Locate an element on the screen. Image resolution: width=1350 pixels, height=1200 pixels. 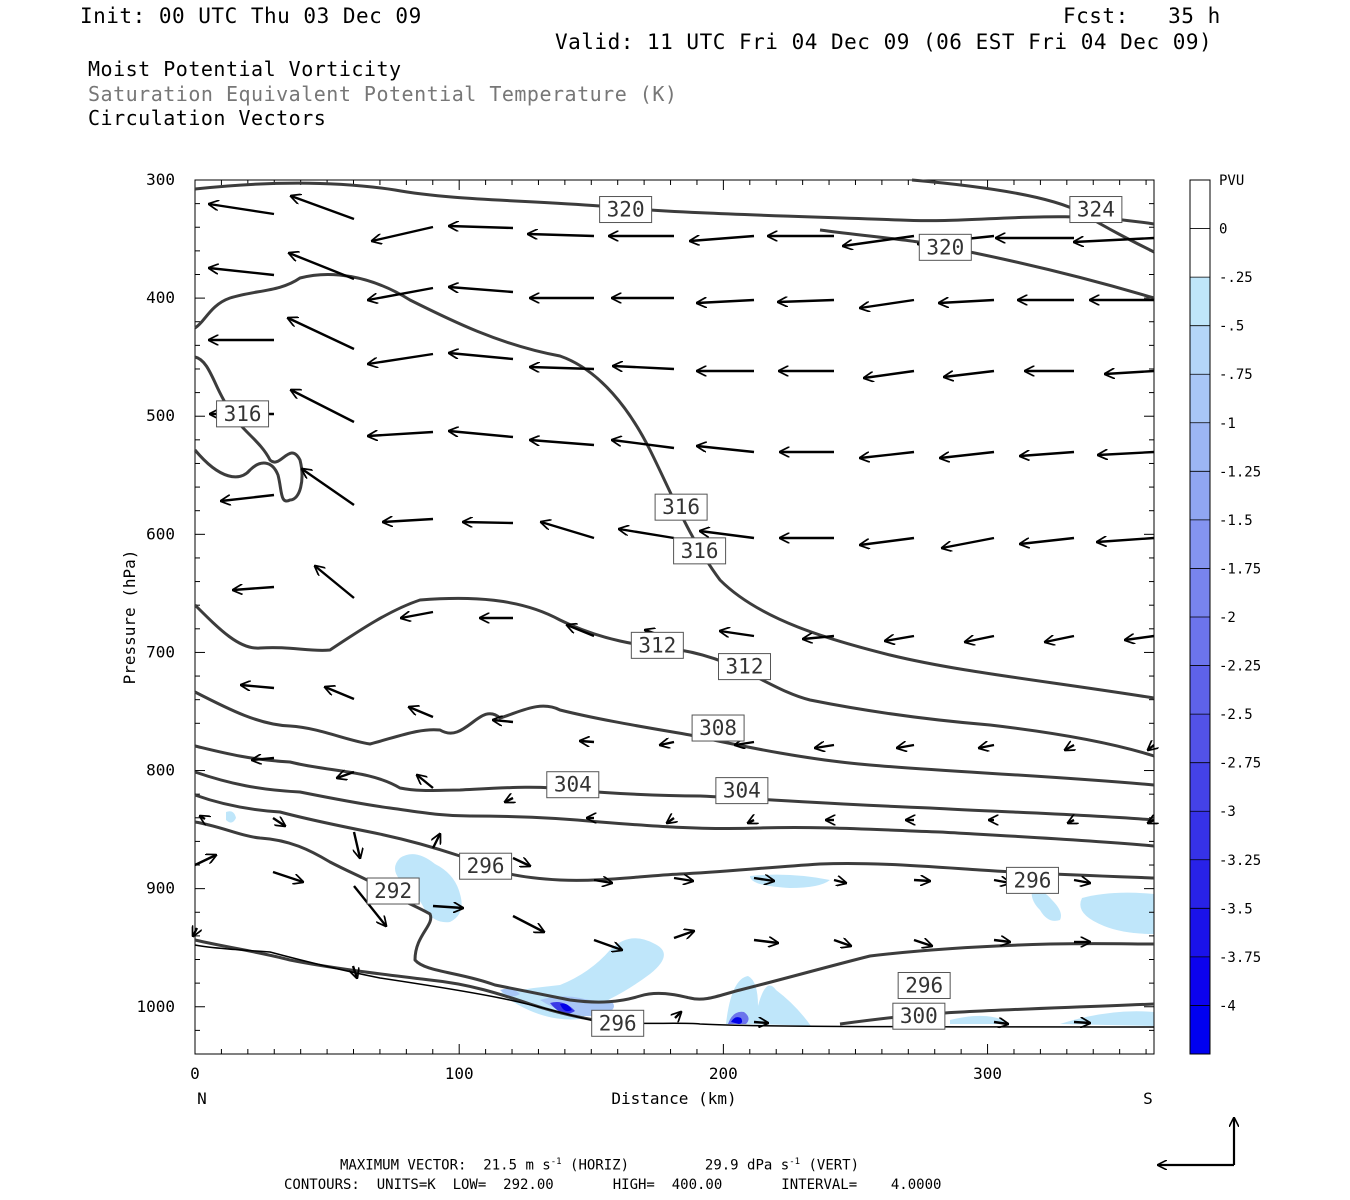
contour-label: 308 is located at coordinates (718, 728).